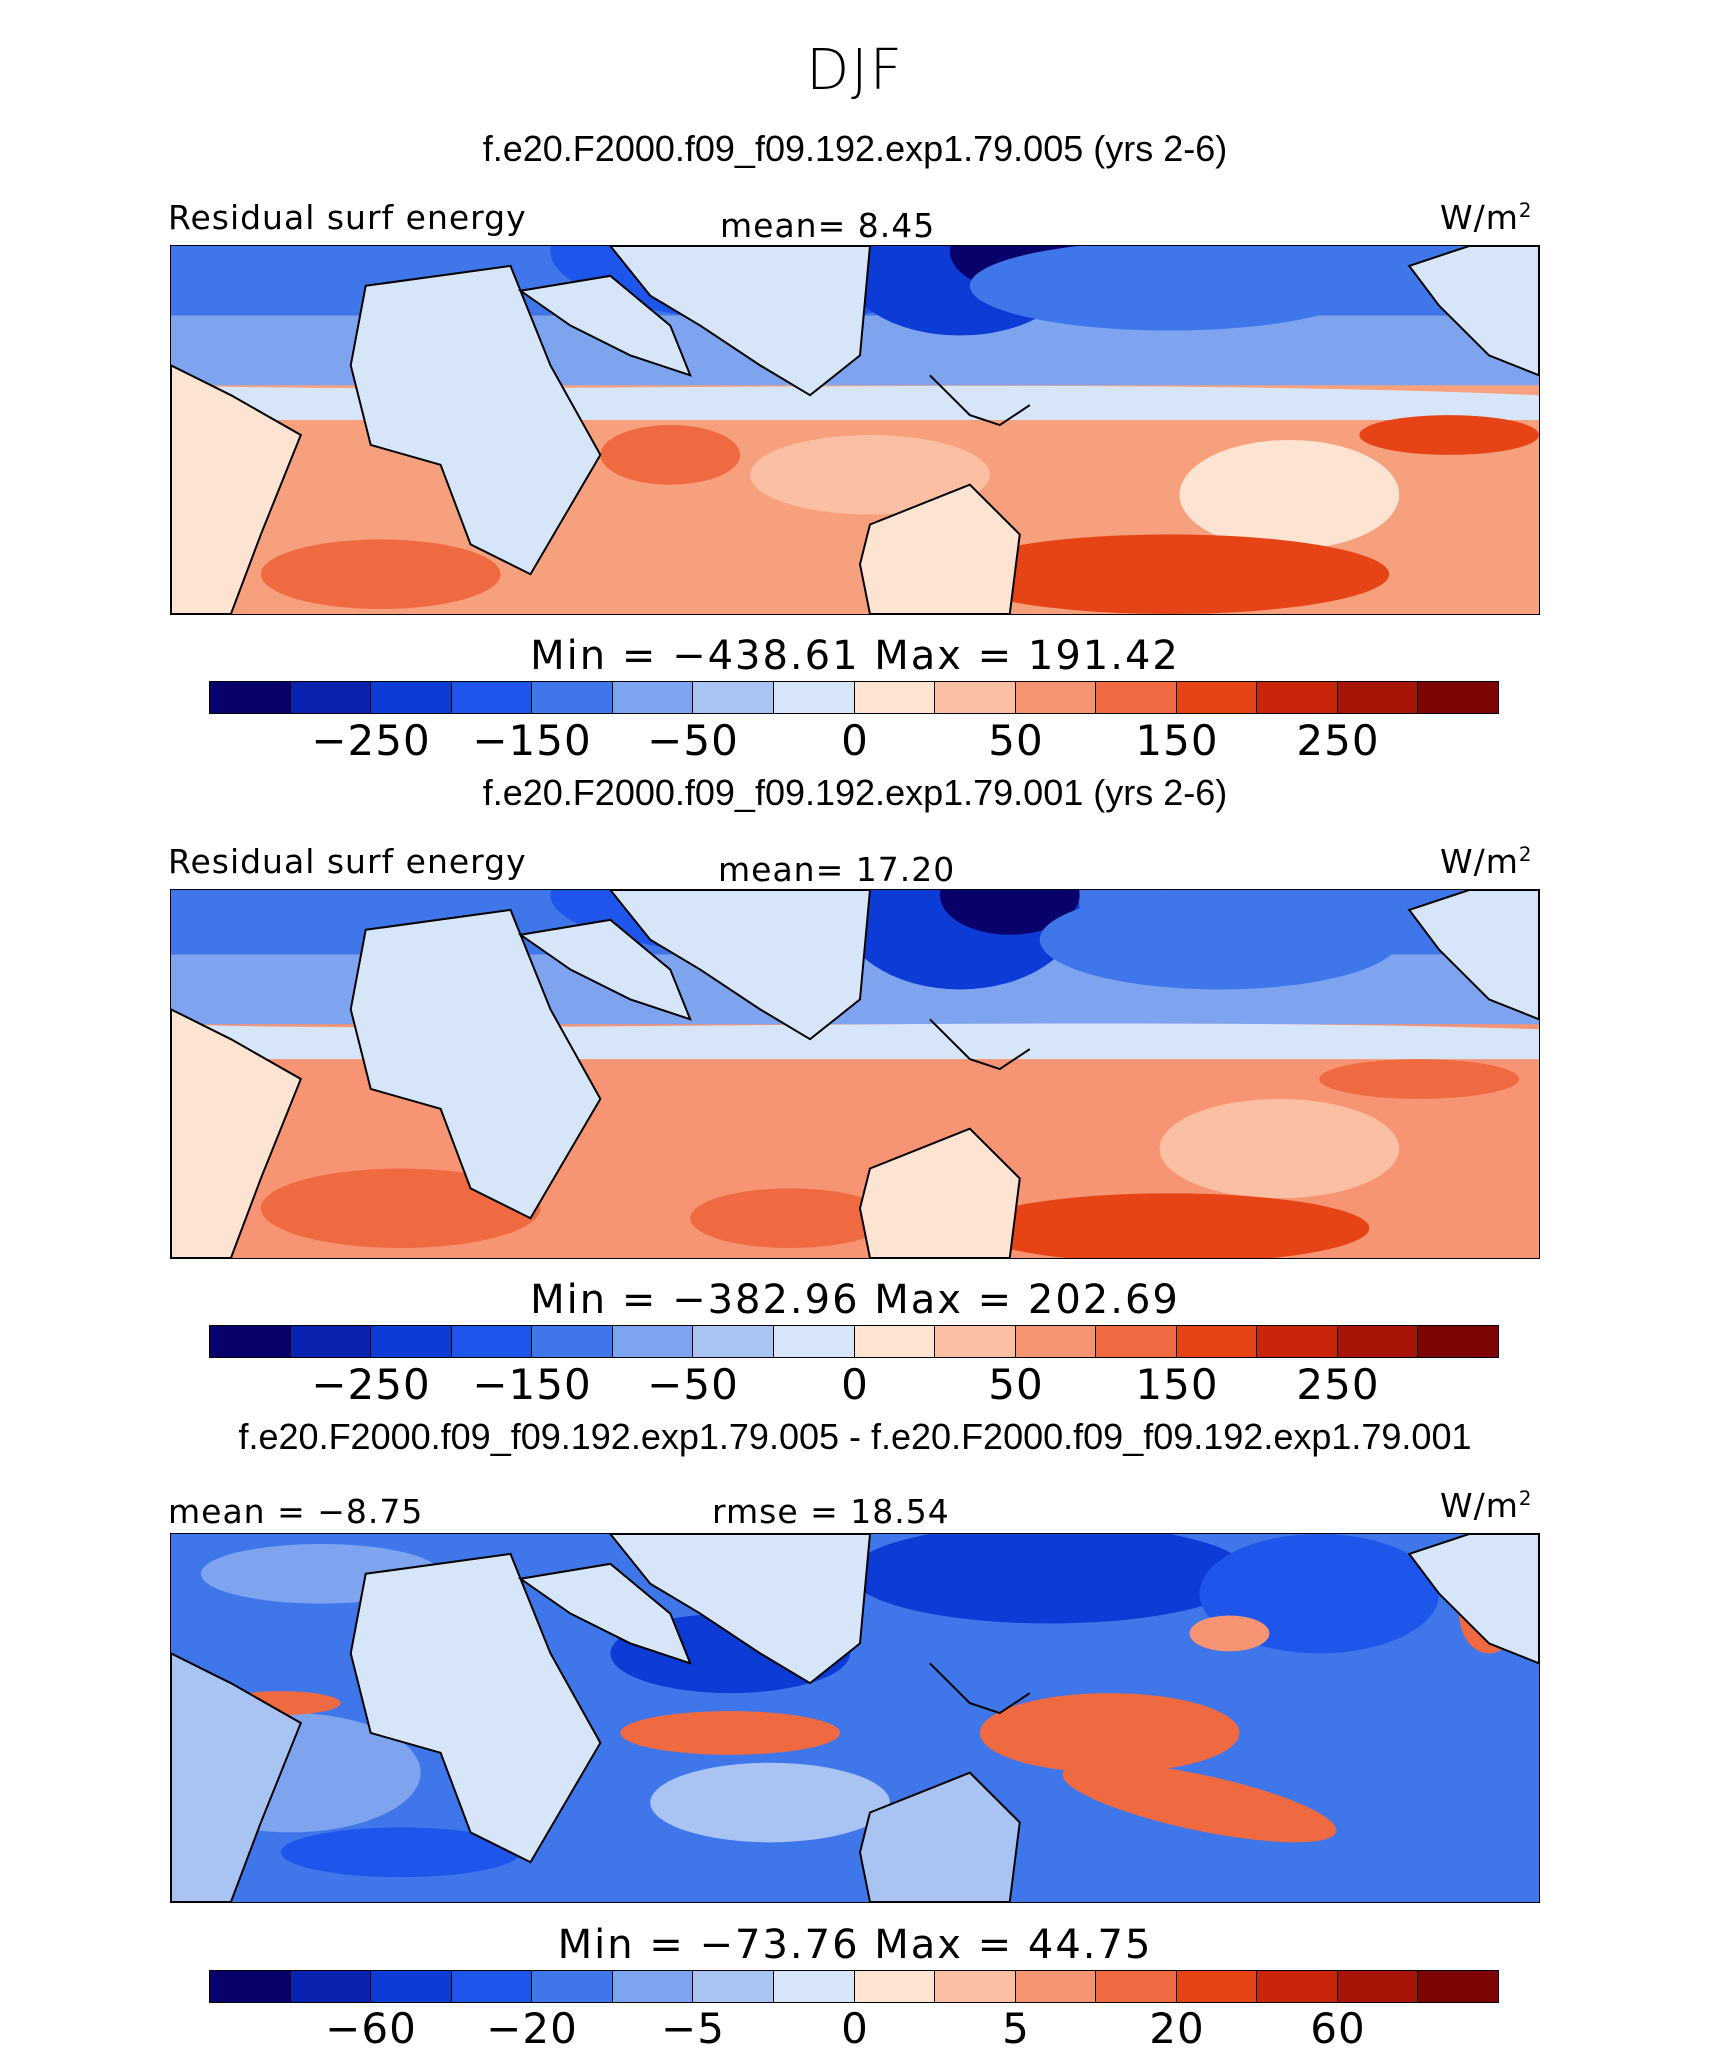  I want to click on panel-2-minmax: Min = −382.96 Max = 202.69, so click(855, 1300).